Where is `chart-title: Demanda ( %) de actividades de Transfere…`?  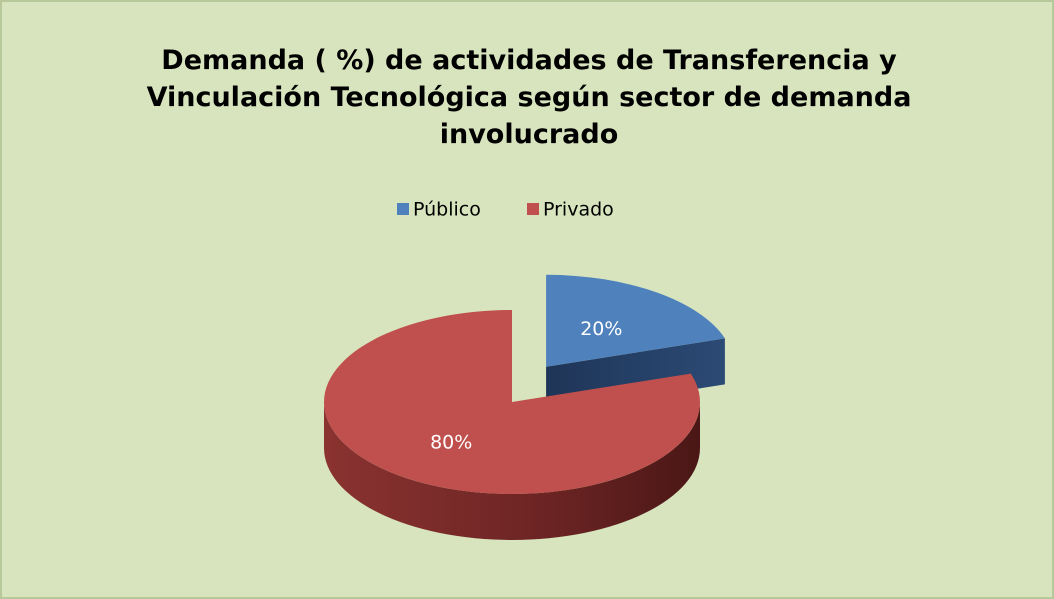
chart-title: Demanda ( %) de actividades de Transfere… is located at coordinates (529, 97).